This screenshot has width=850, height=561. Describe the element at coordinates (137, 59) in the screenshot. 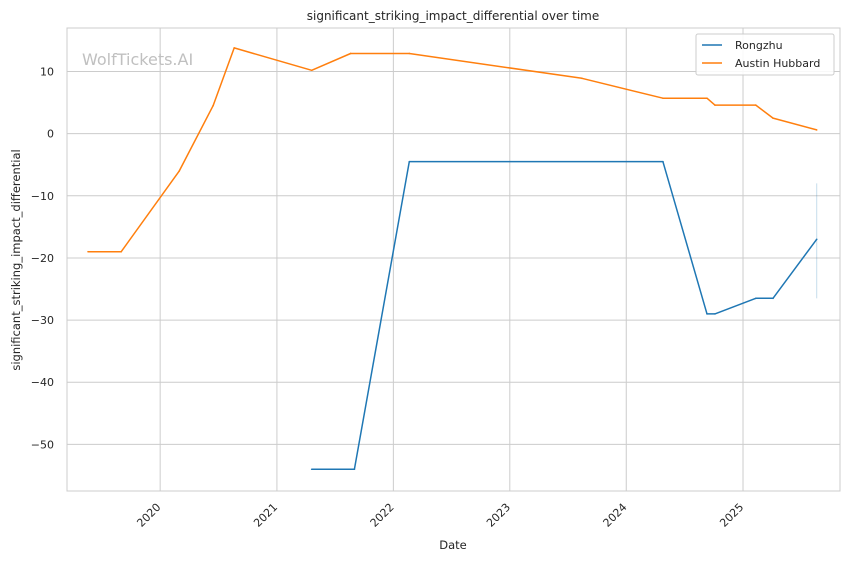

I see `watermark: WolfTickets.AI` at that location.